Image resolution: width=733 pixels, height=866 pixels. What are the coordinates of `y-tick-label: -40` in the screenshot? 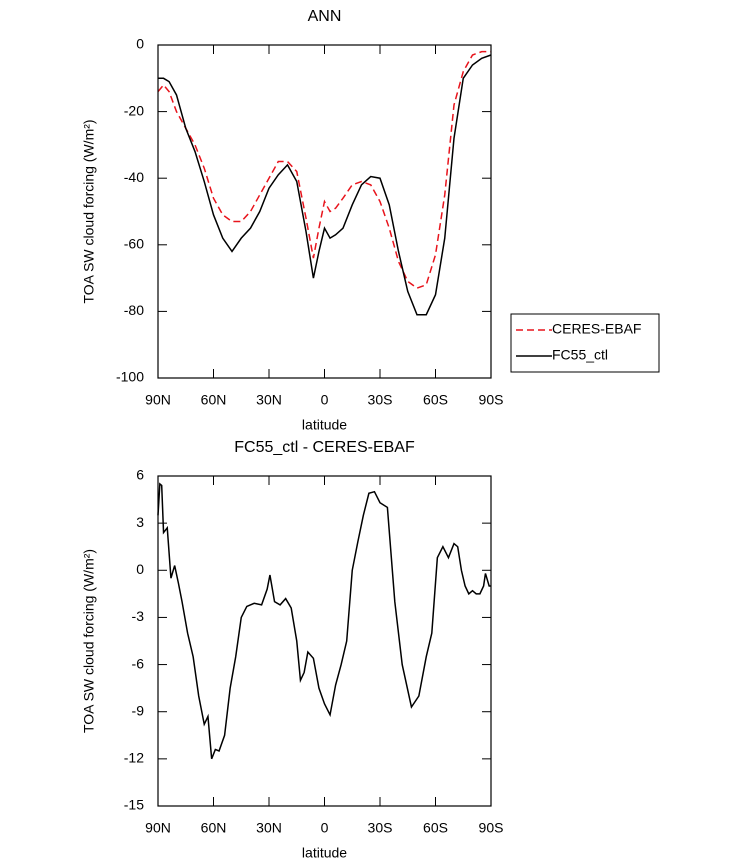 It's located at (134, 177).